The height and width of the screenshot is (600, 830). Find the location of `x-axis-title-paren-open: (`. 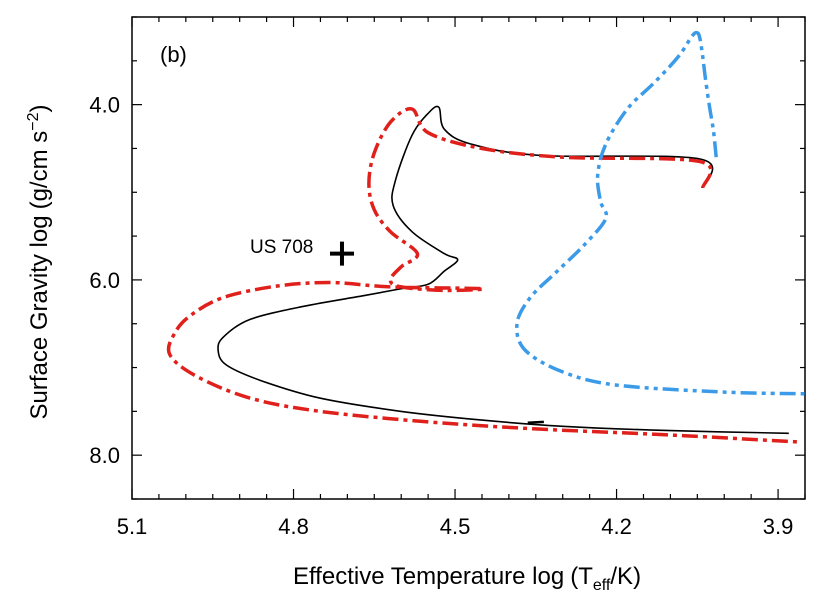

x-axis-title-paren-open: ( is located at coordinates (574, 576).